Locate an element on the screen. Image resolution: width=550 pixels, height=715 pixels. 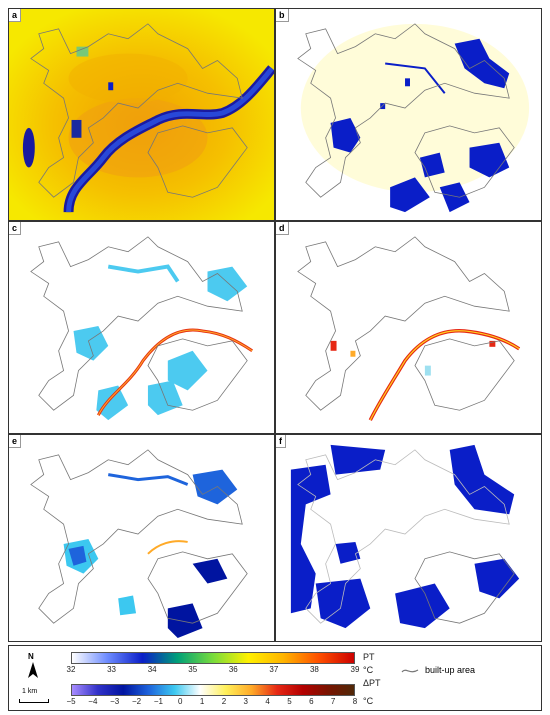
panel-label-e: e is located at coordinates (15, 441).